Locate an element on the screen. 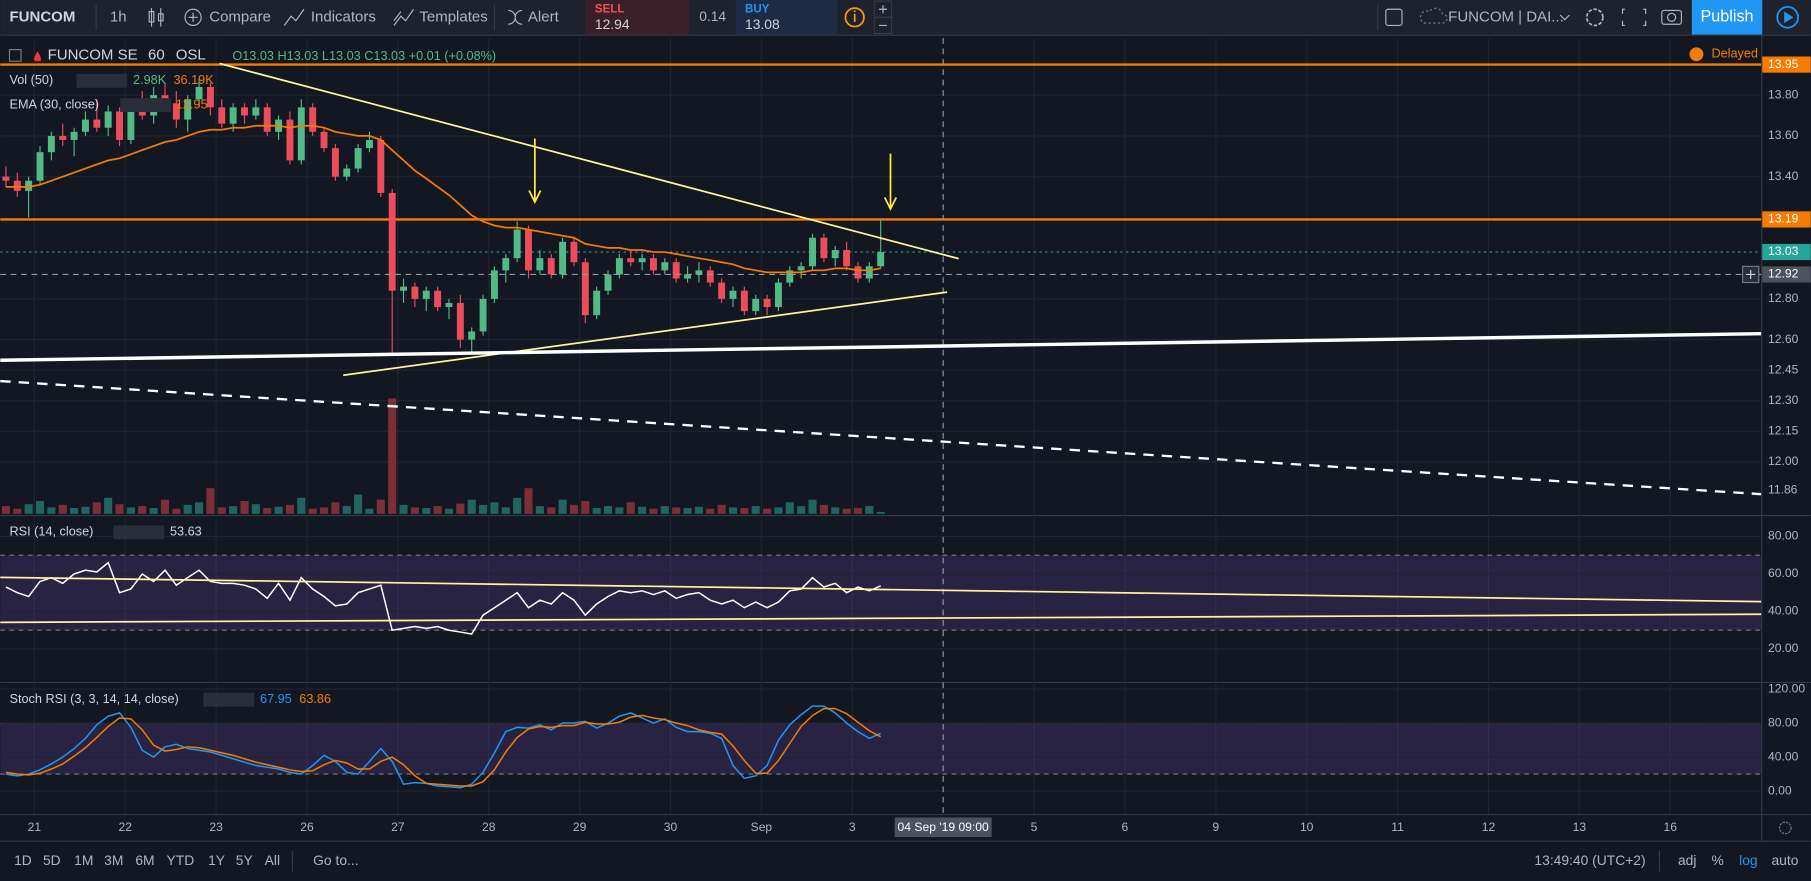  layout-toggle is located at coordinates (1394, 17).